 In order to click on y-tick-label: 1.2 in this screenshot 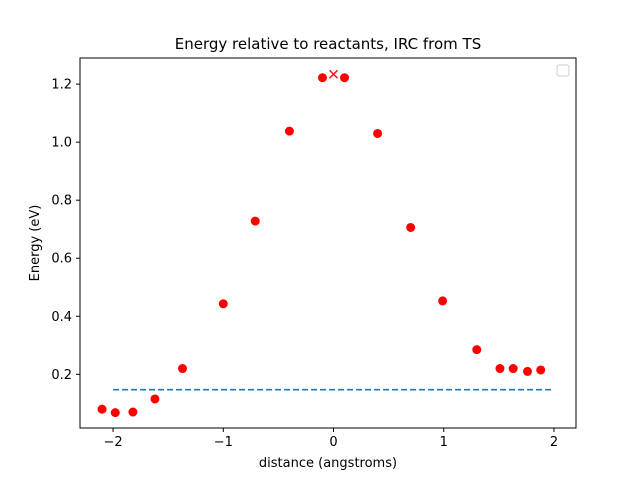, I will do `click(61, 85)`.